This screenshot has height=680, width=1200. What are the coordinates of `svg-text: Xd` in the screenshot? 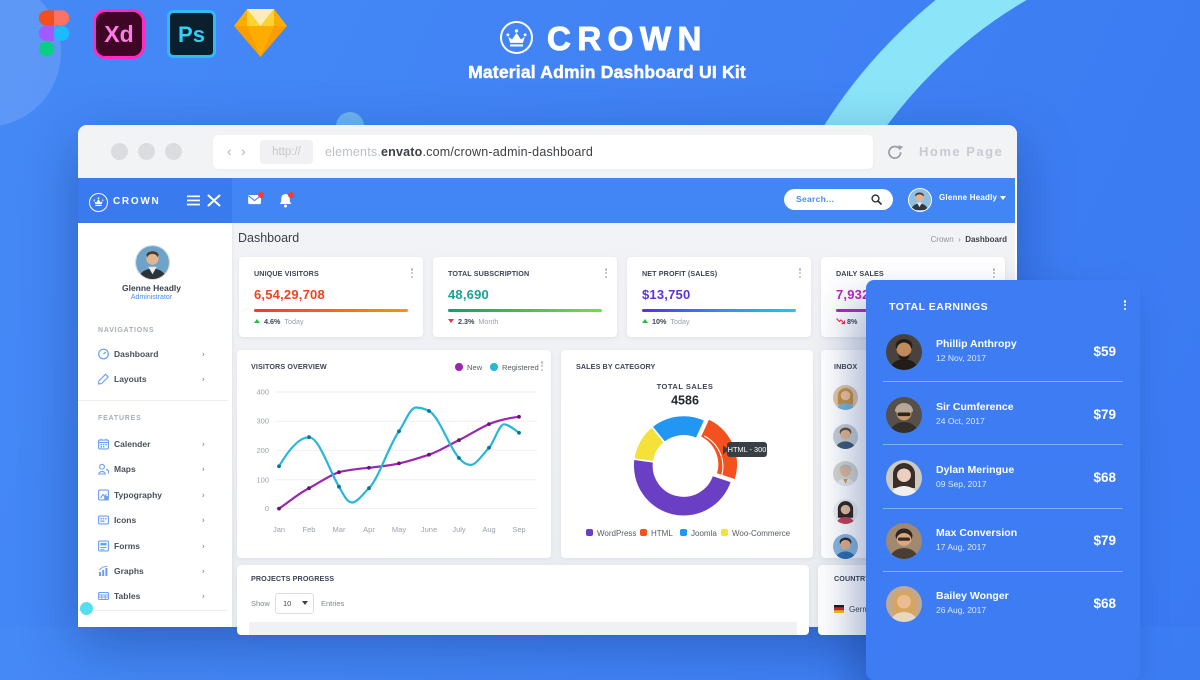 It's located at (118, 34).